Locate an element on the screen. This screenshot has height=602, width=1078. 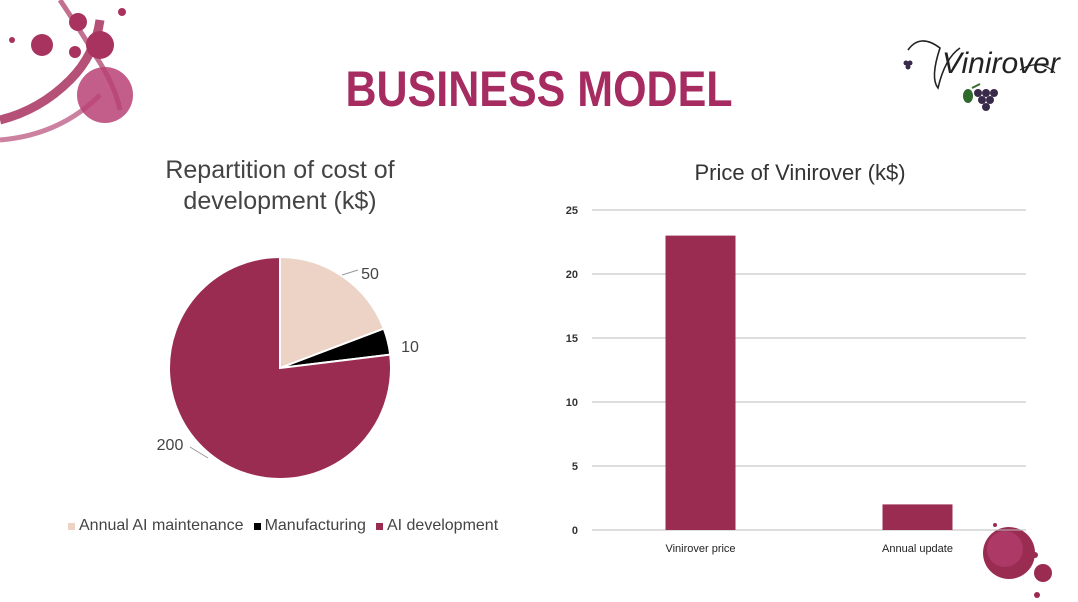
pie-data-label: 50 is located at coordinates (370, 274).